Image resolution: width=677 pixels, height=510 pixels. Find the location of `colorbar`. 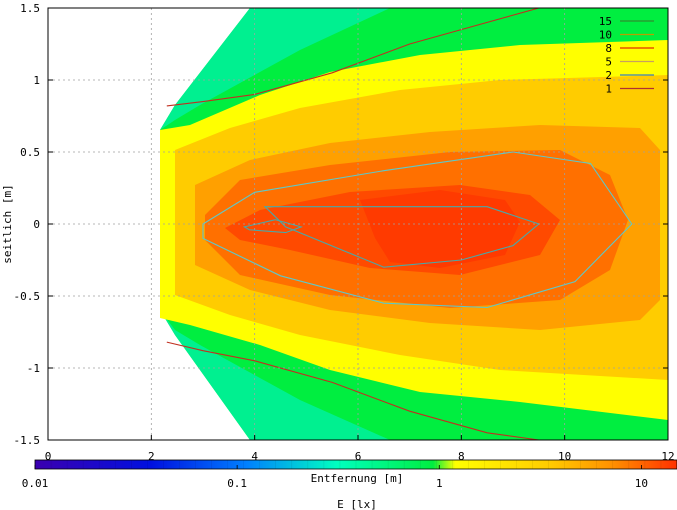

colorbar is located at coordinates (355, 464).